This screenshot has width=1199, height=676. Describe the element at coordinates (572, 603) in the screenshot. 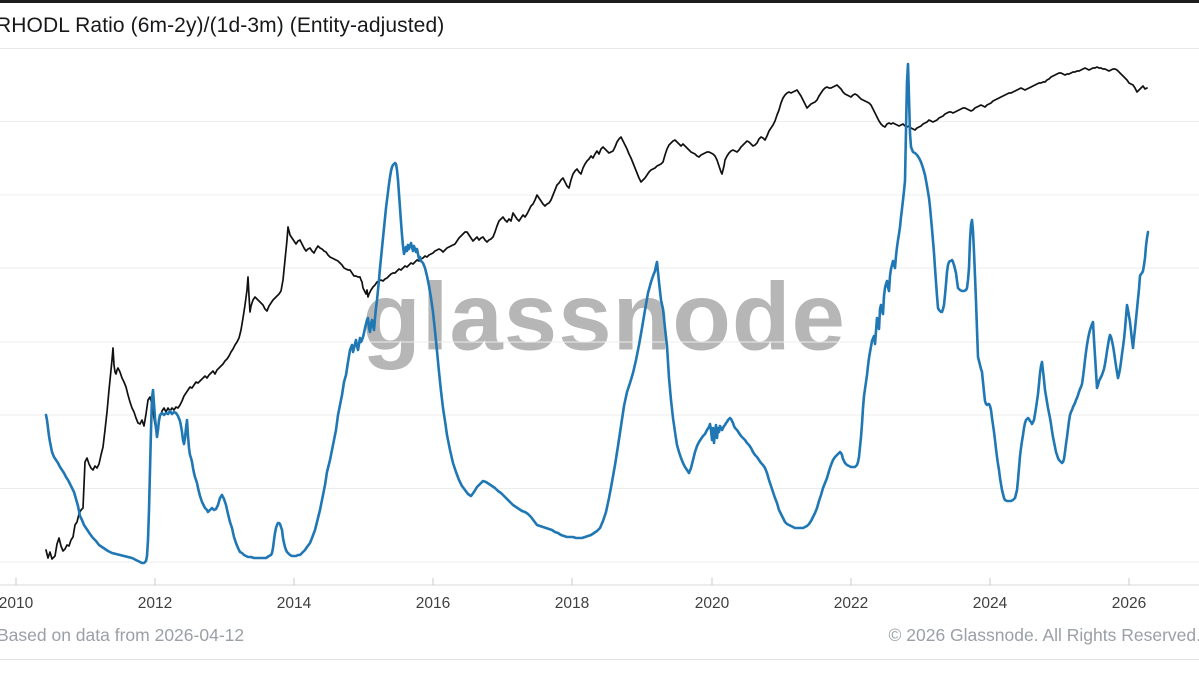

I see `x-axis-label: 2018` at that location.